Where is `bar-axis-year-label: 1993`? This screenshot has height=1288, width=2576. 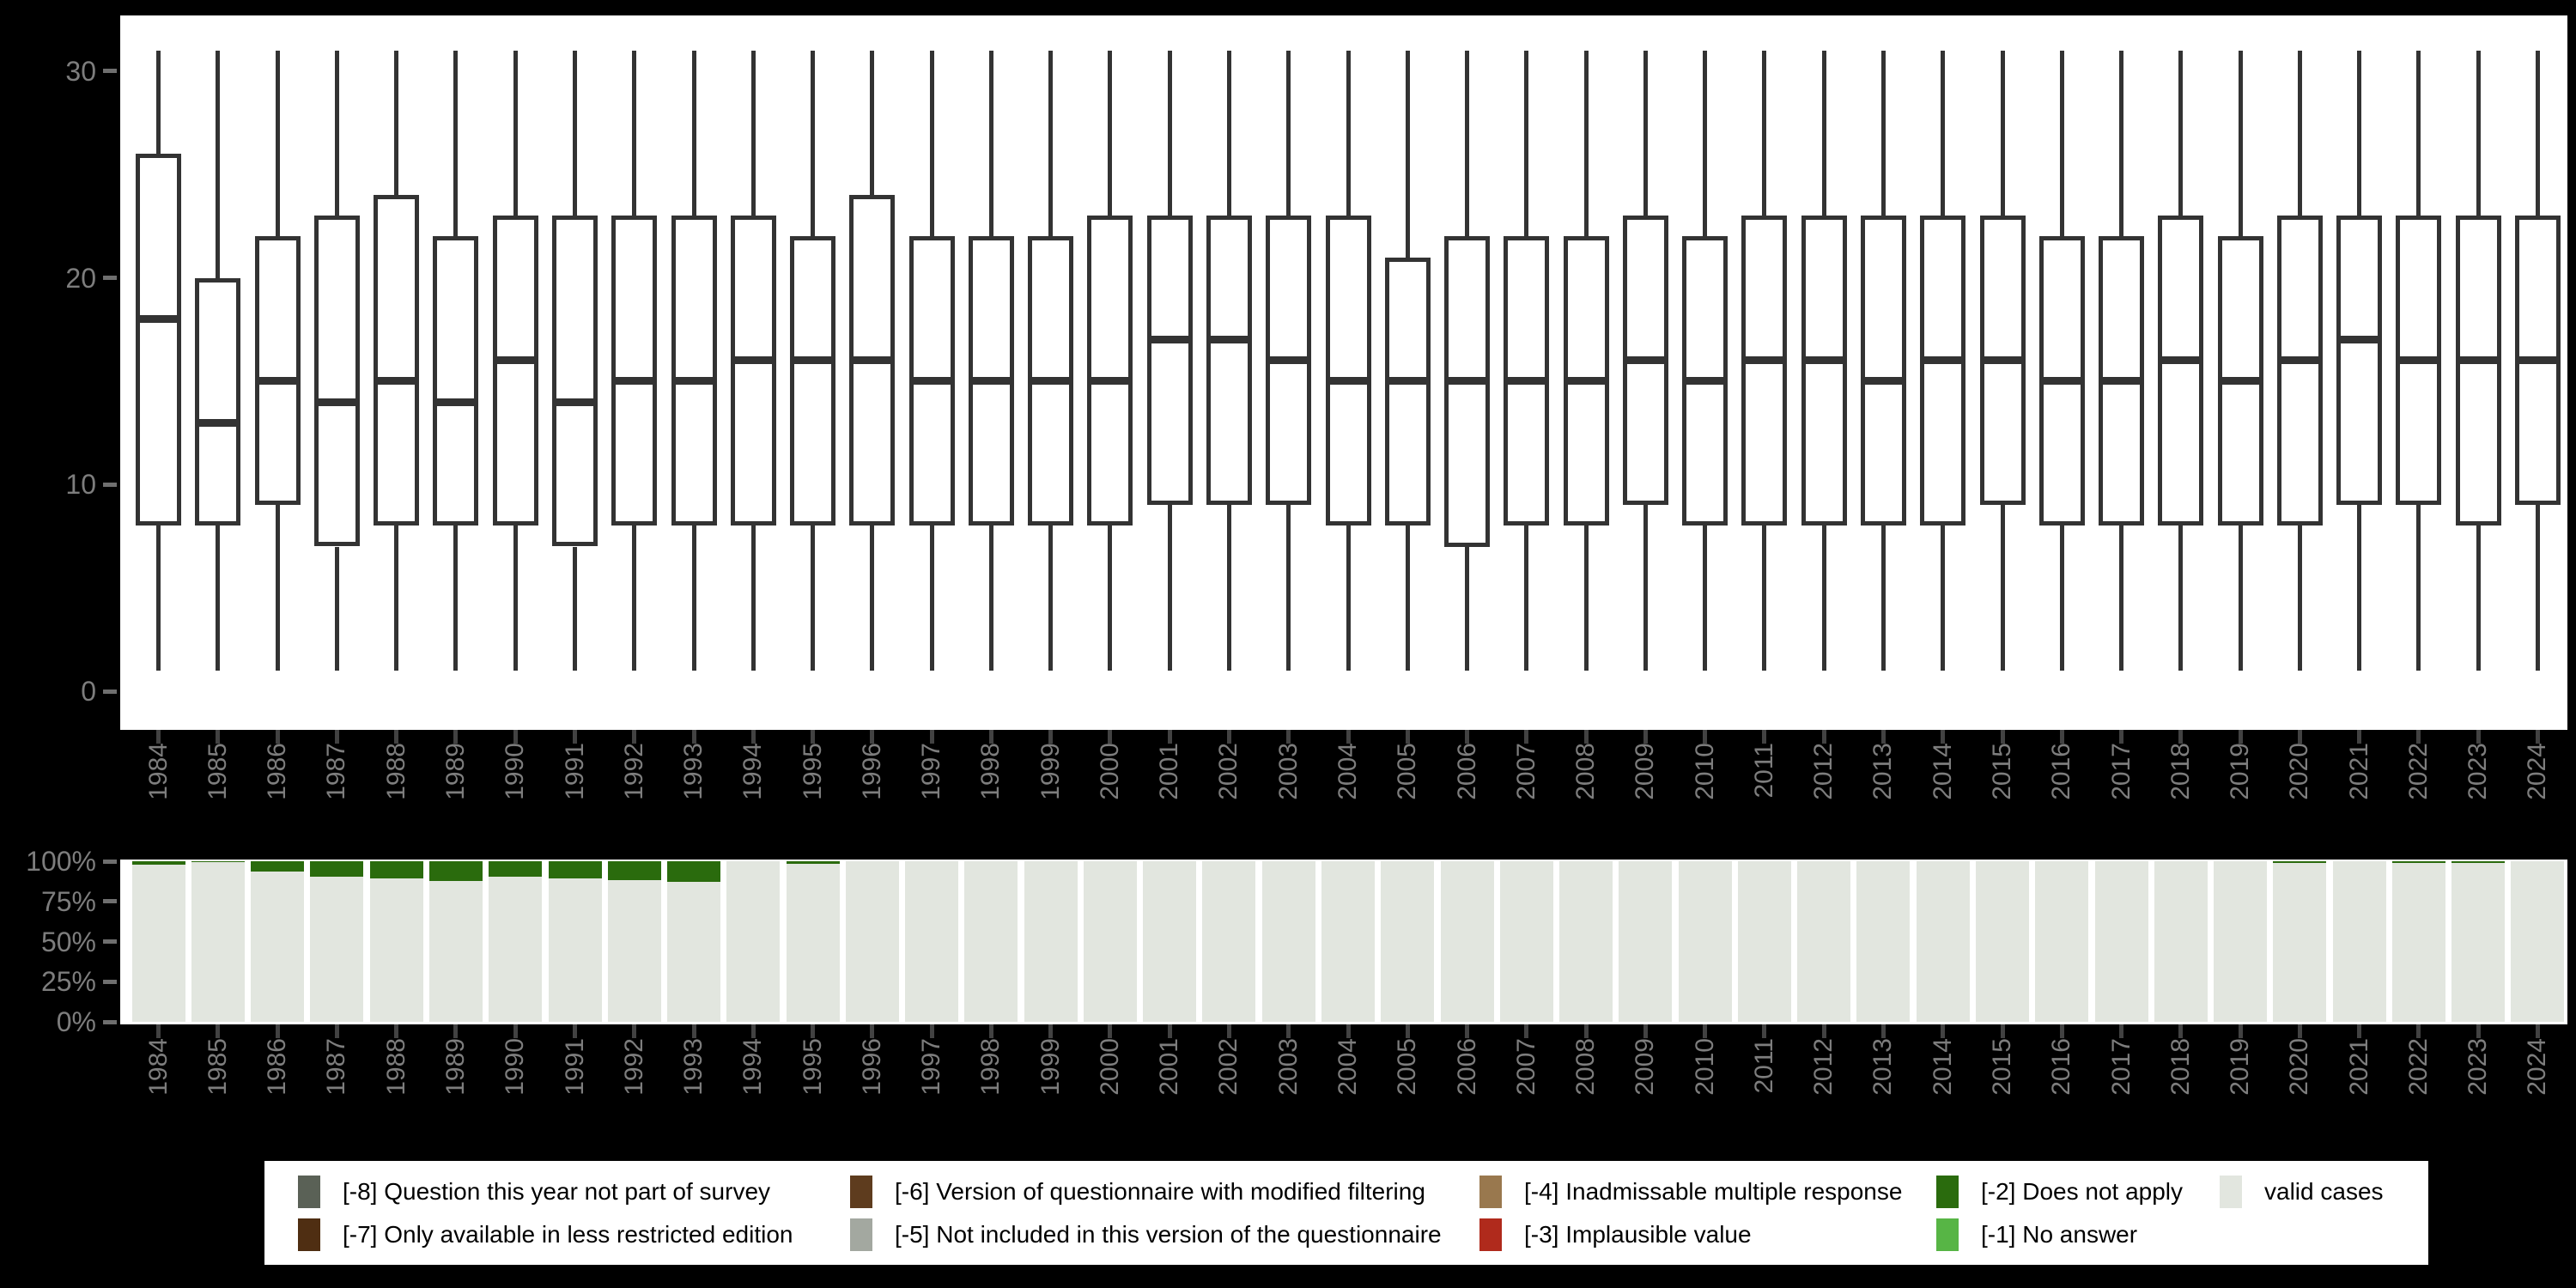 bar-axis-year-label: 1993 is located at coordinates (693, 1067).